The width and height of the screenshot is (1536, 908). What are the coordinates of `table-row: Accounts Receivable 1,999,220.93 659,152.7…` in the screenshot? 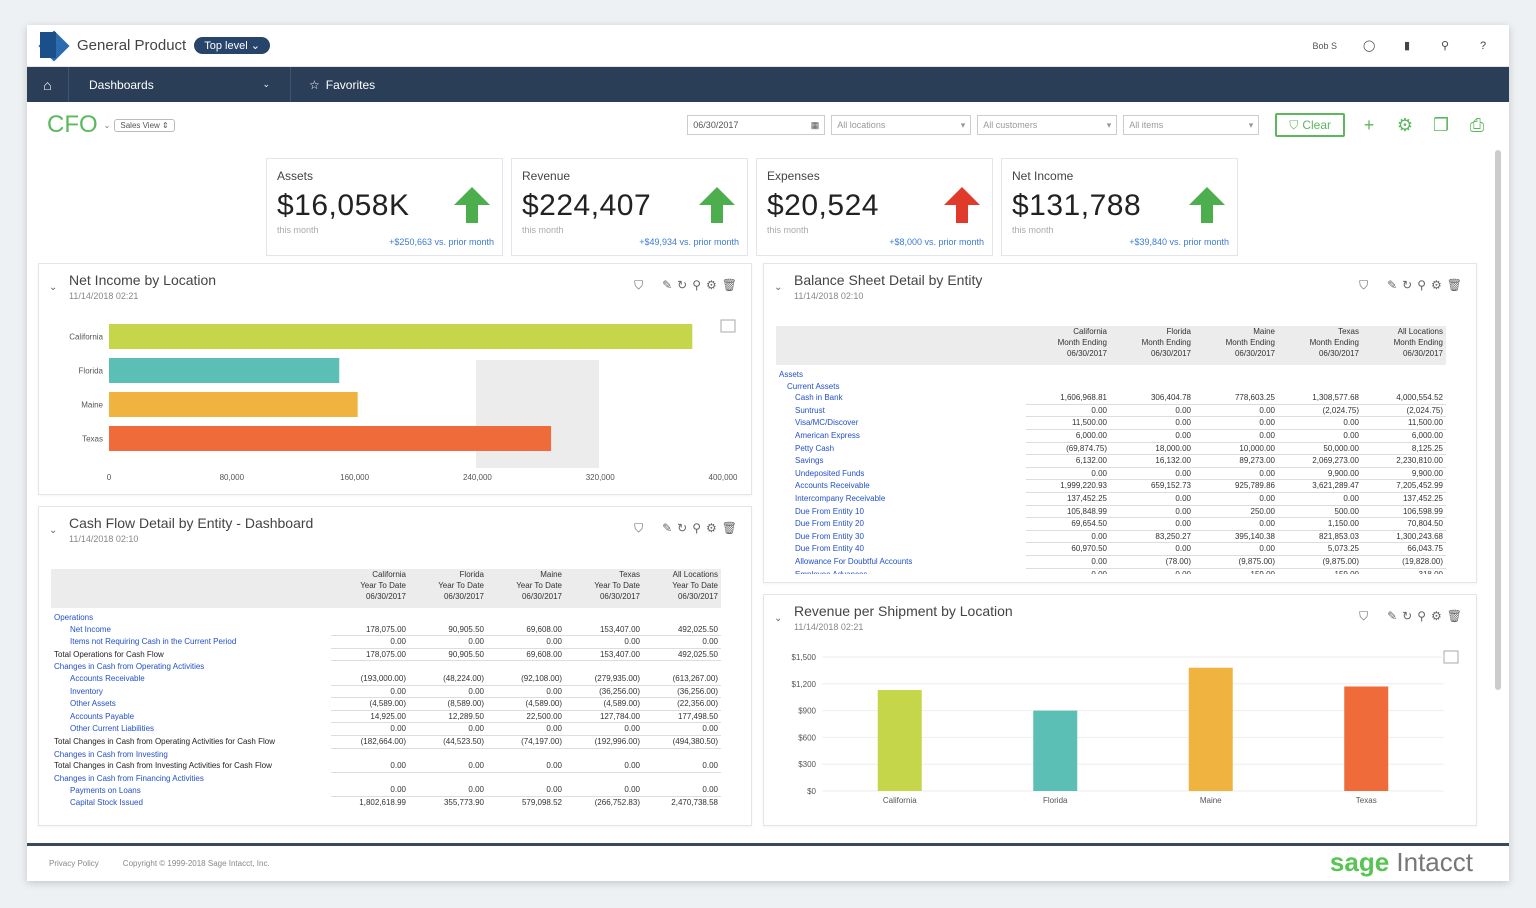 It's located at (1111, 486).